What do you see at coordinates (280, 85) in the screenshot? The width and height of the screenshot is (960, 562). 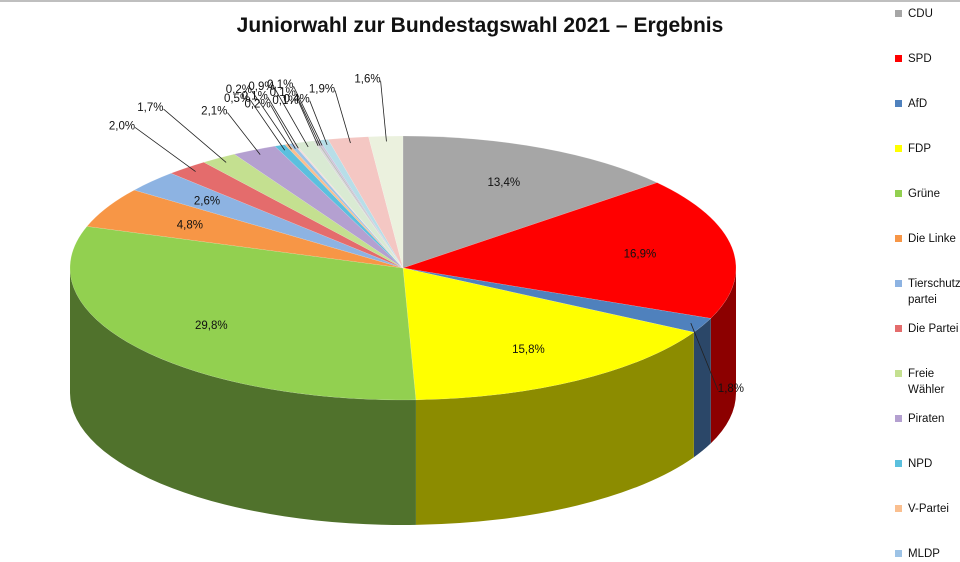 I see `slice-label-slice-17: 0,1%` at bounding box center [280, 85].